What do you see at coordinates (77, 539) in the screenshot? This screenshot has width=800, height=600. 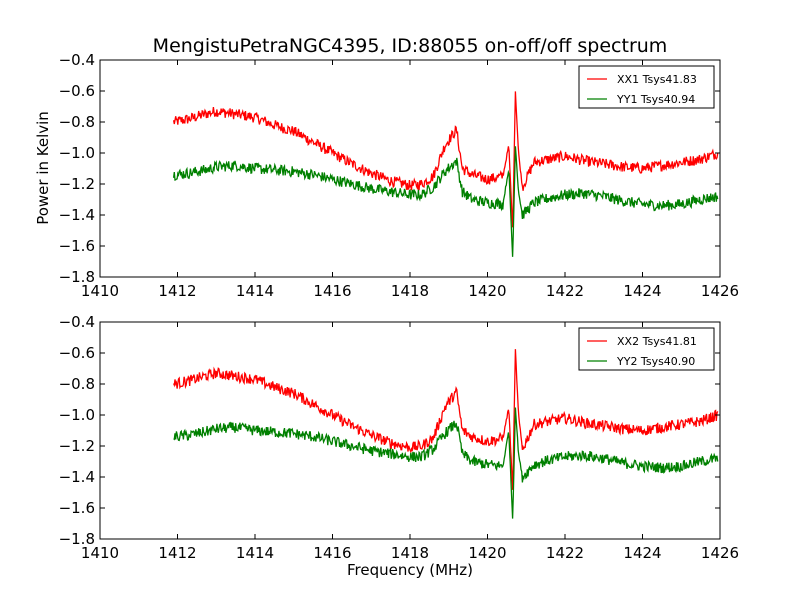 I see `y-tick-label-bottom-7: −1.8` at bounding box center [77, 539].